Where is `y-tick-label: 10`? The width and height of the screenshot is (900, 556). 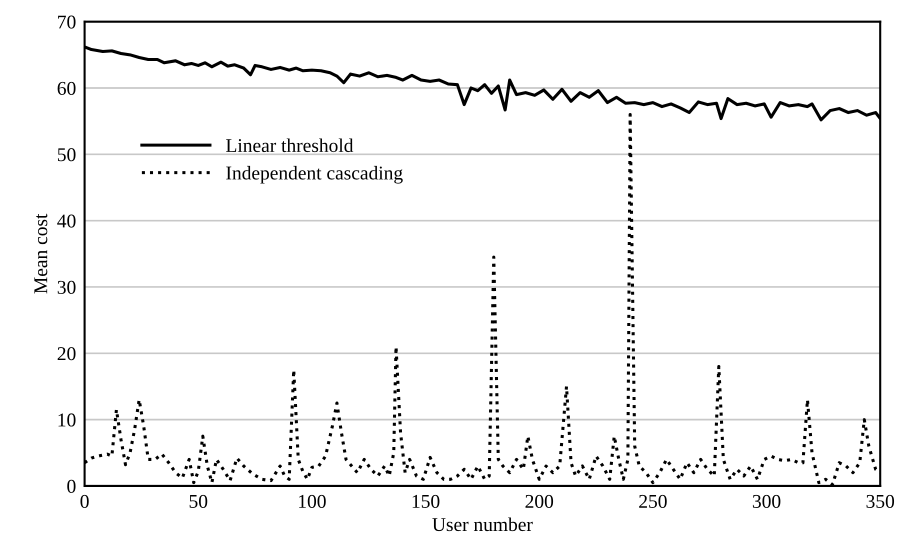
y-tick-label: 10 is located at coordinates (67, 420).